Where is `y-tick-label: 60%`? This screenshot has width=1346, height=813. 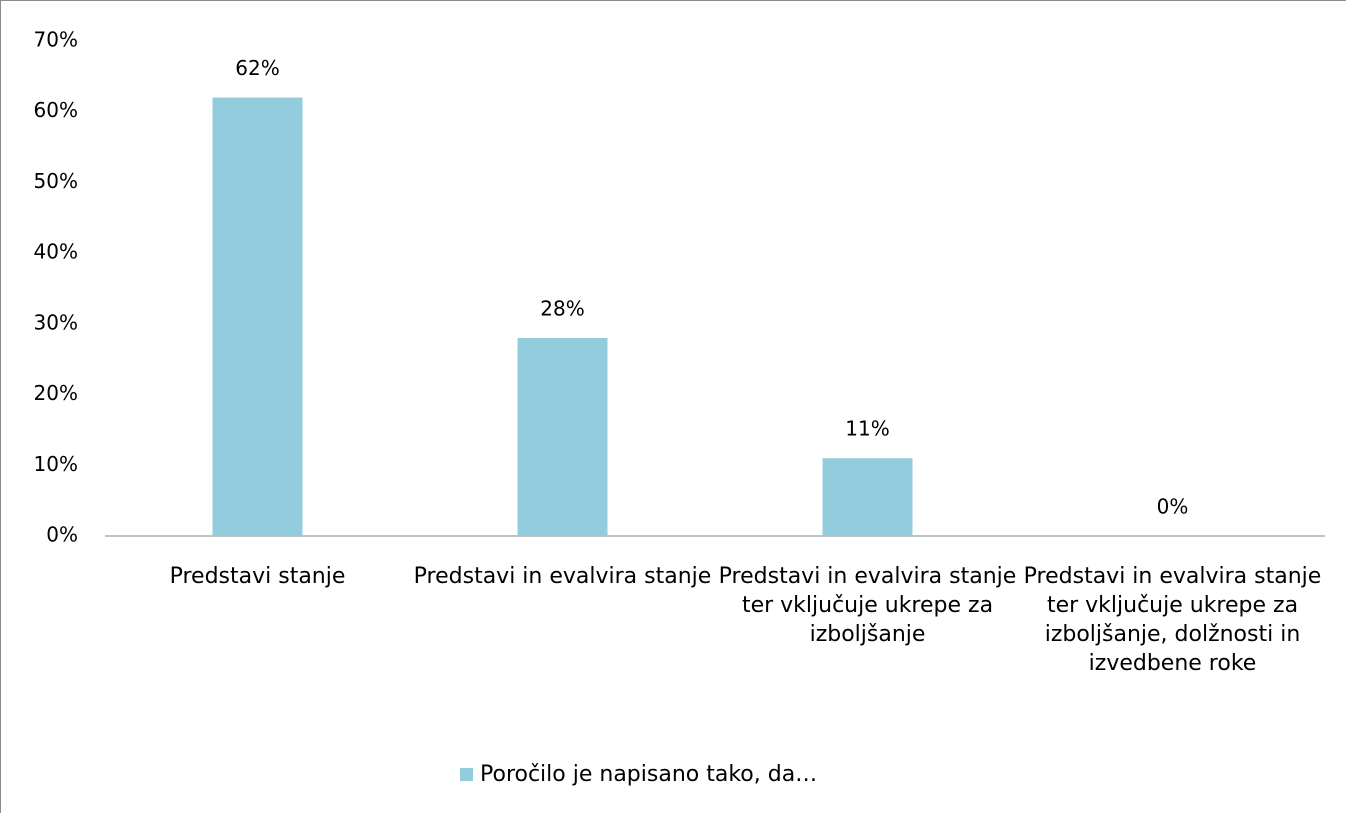 y-tick-label: 60% is located at coordinates (56, 110).